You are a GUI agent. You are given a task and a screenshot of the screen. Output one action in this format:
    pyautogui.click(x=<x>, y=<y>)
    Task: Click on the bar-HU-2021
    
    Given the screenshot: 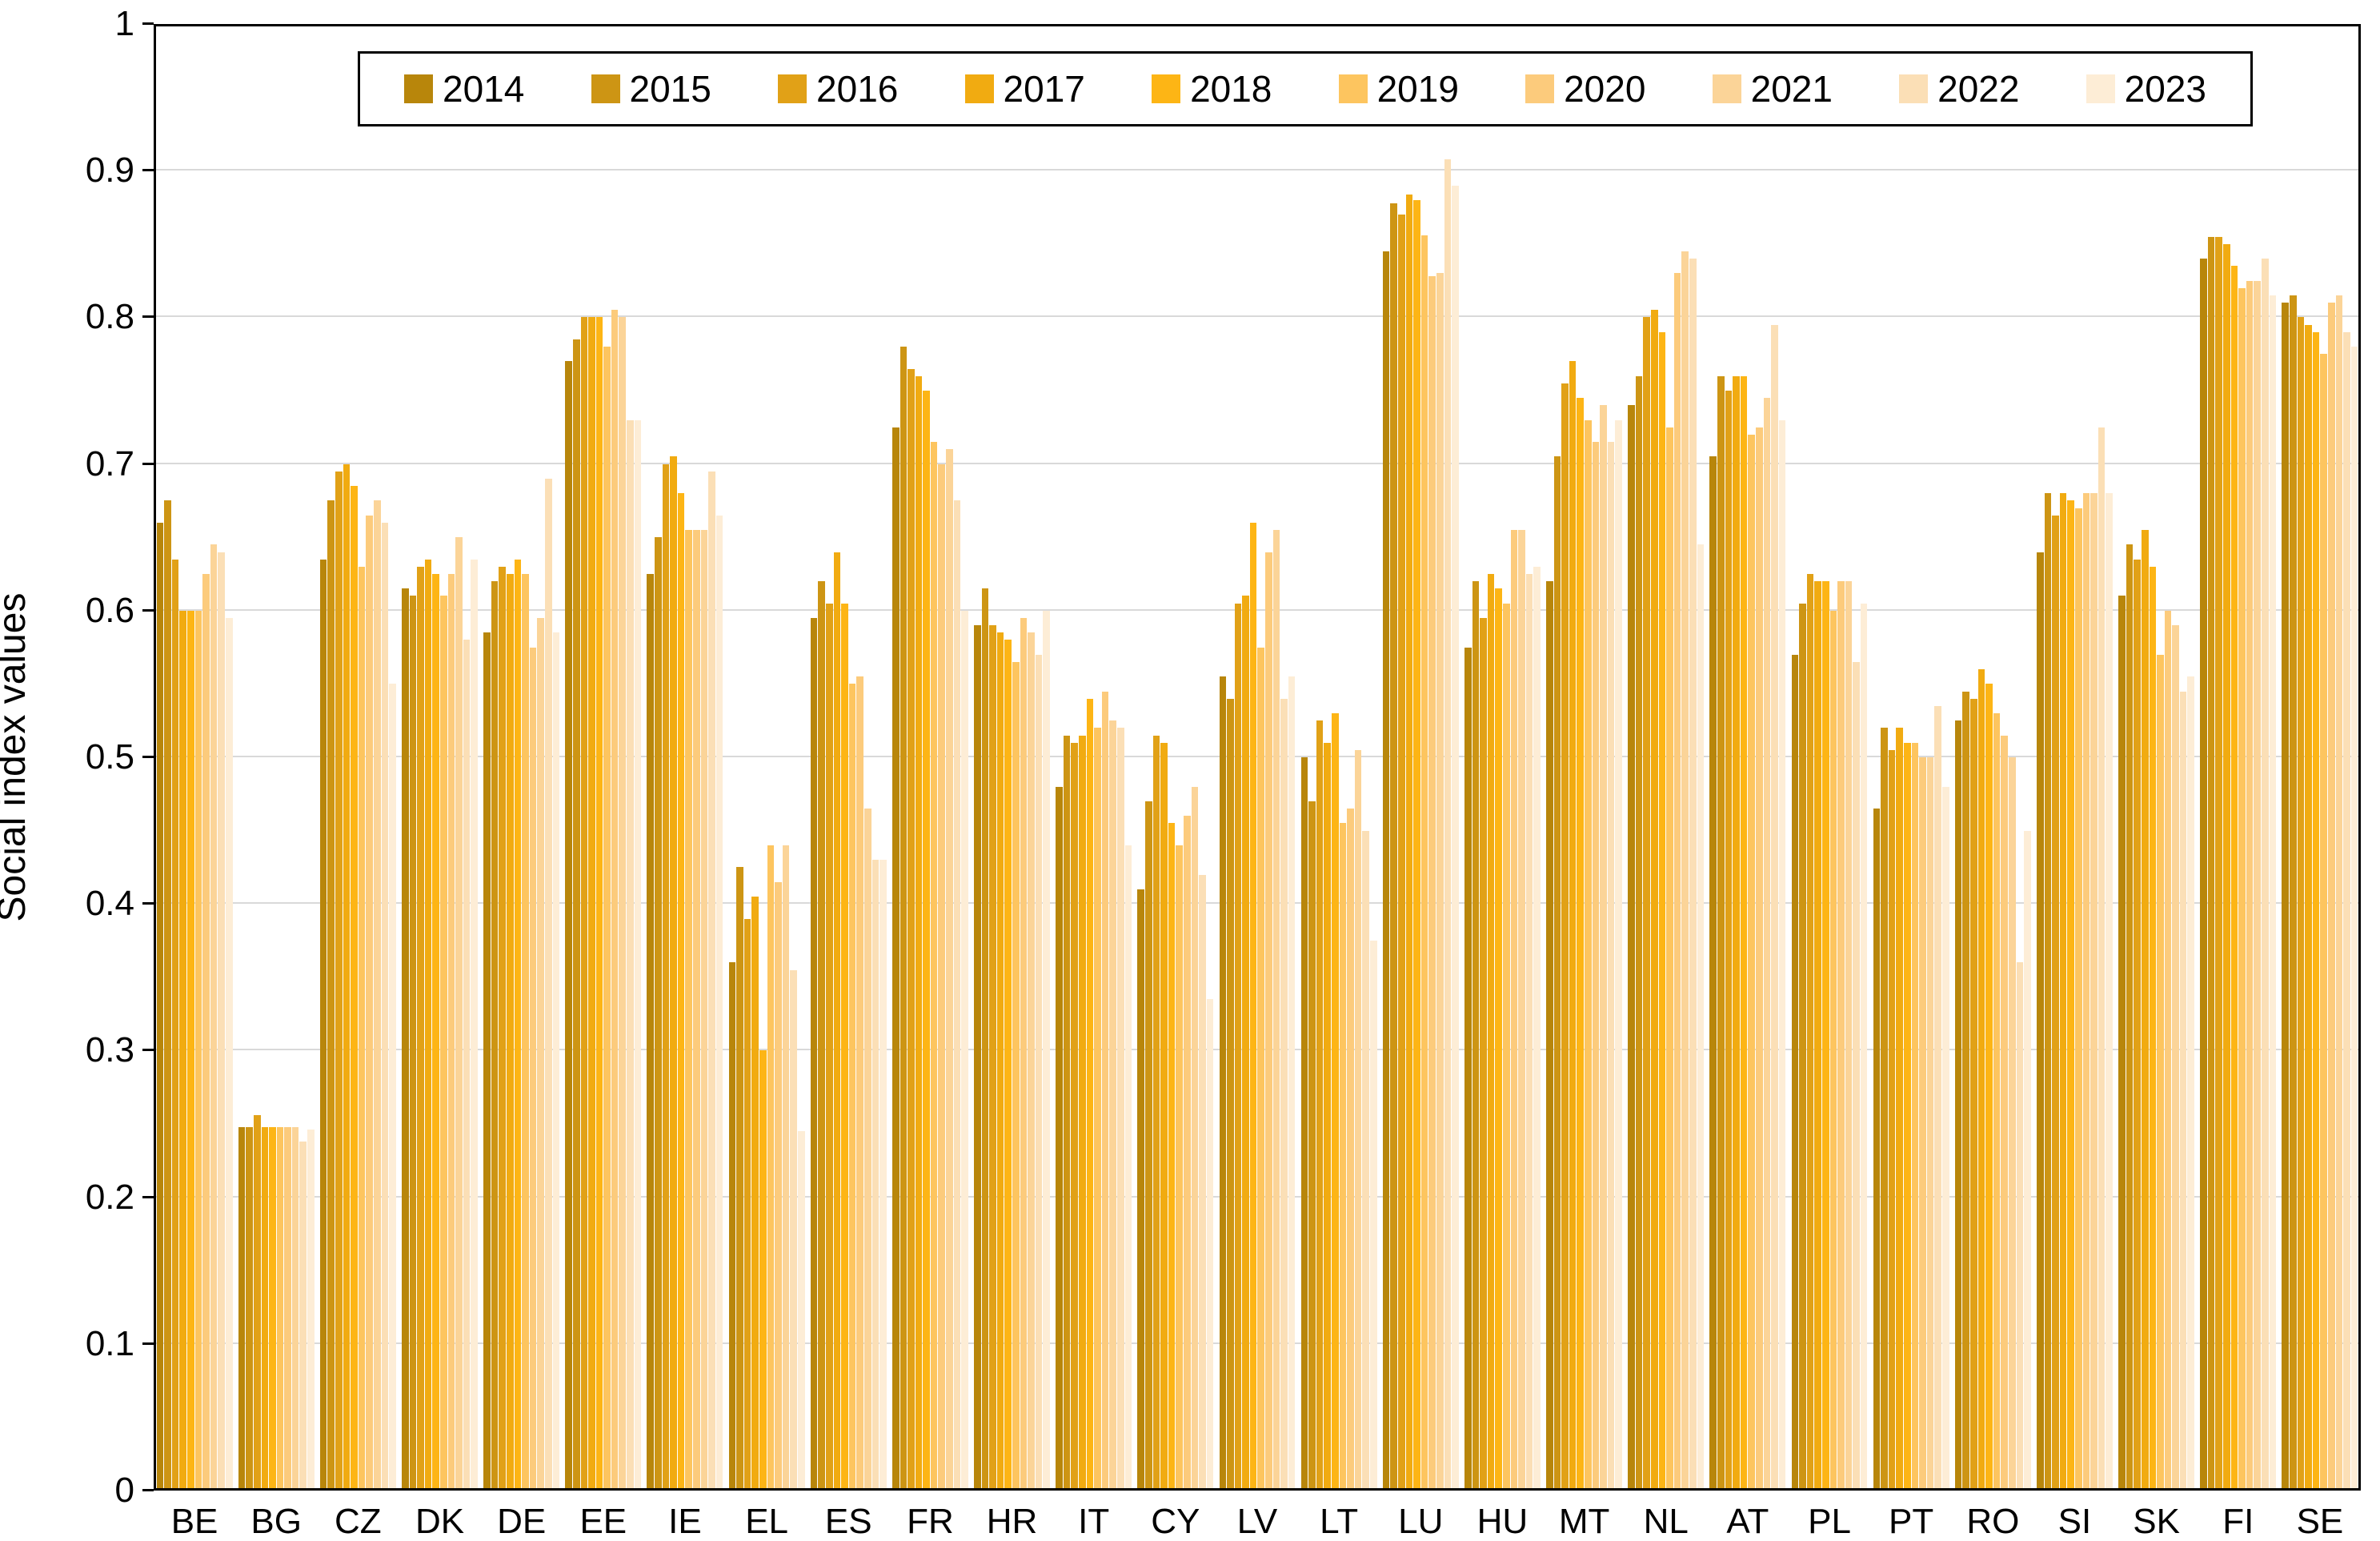 What is the action you would take?
    pyautogui.click(x=1521, y=1010)
    